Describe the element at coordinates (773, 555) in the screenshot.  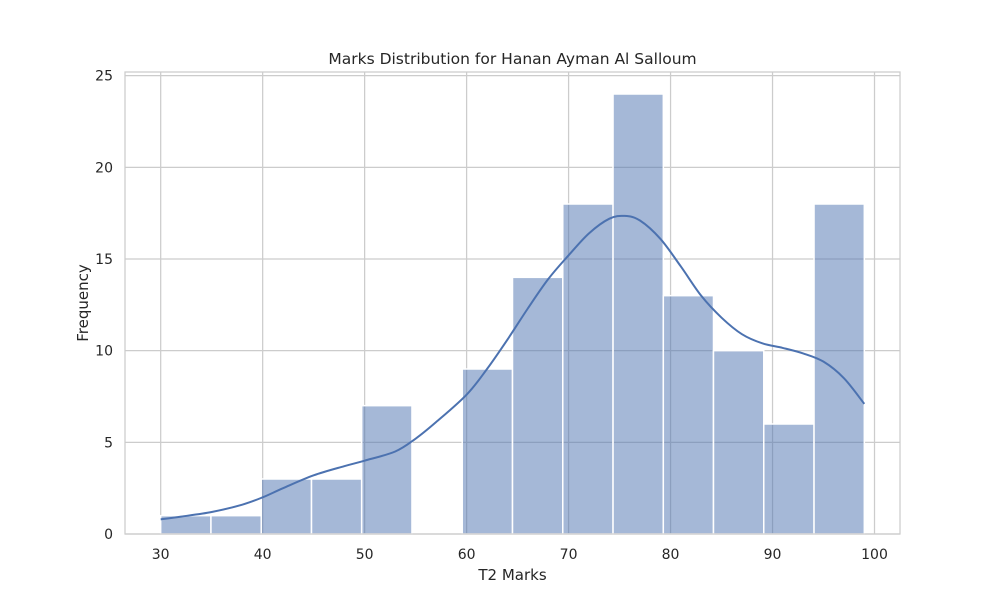
I see `x-tick-label: 90` at that location.